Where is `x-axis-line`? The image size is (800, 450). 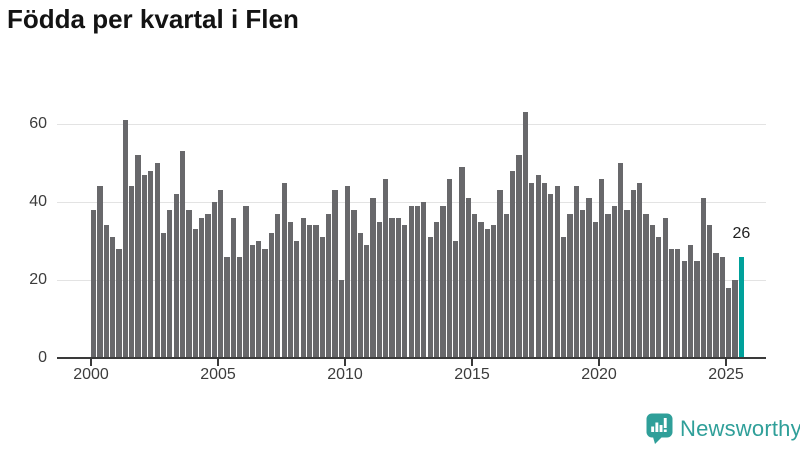 x-axis-line is located at coordinates (411, 358).